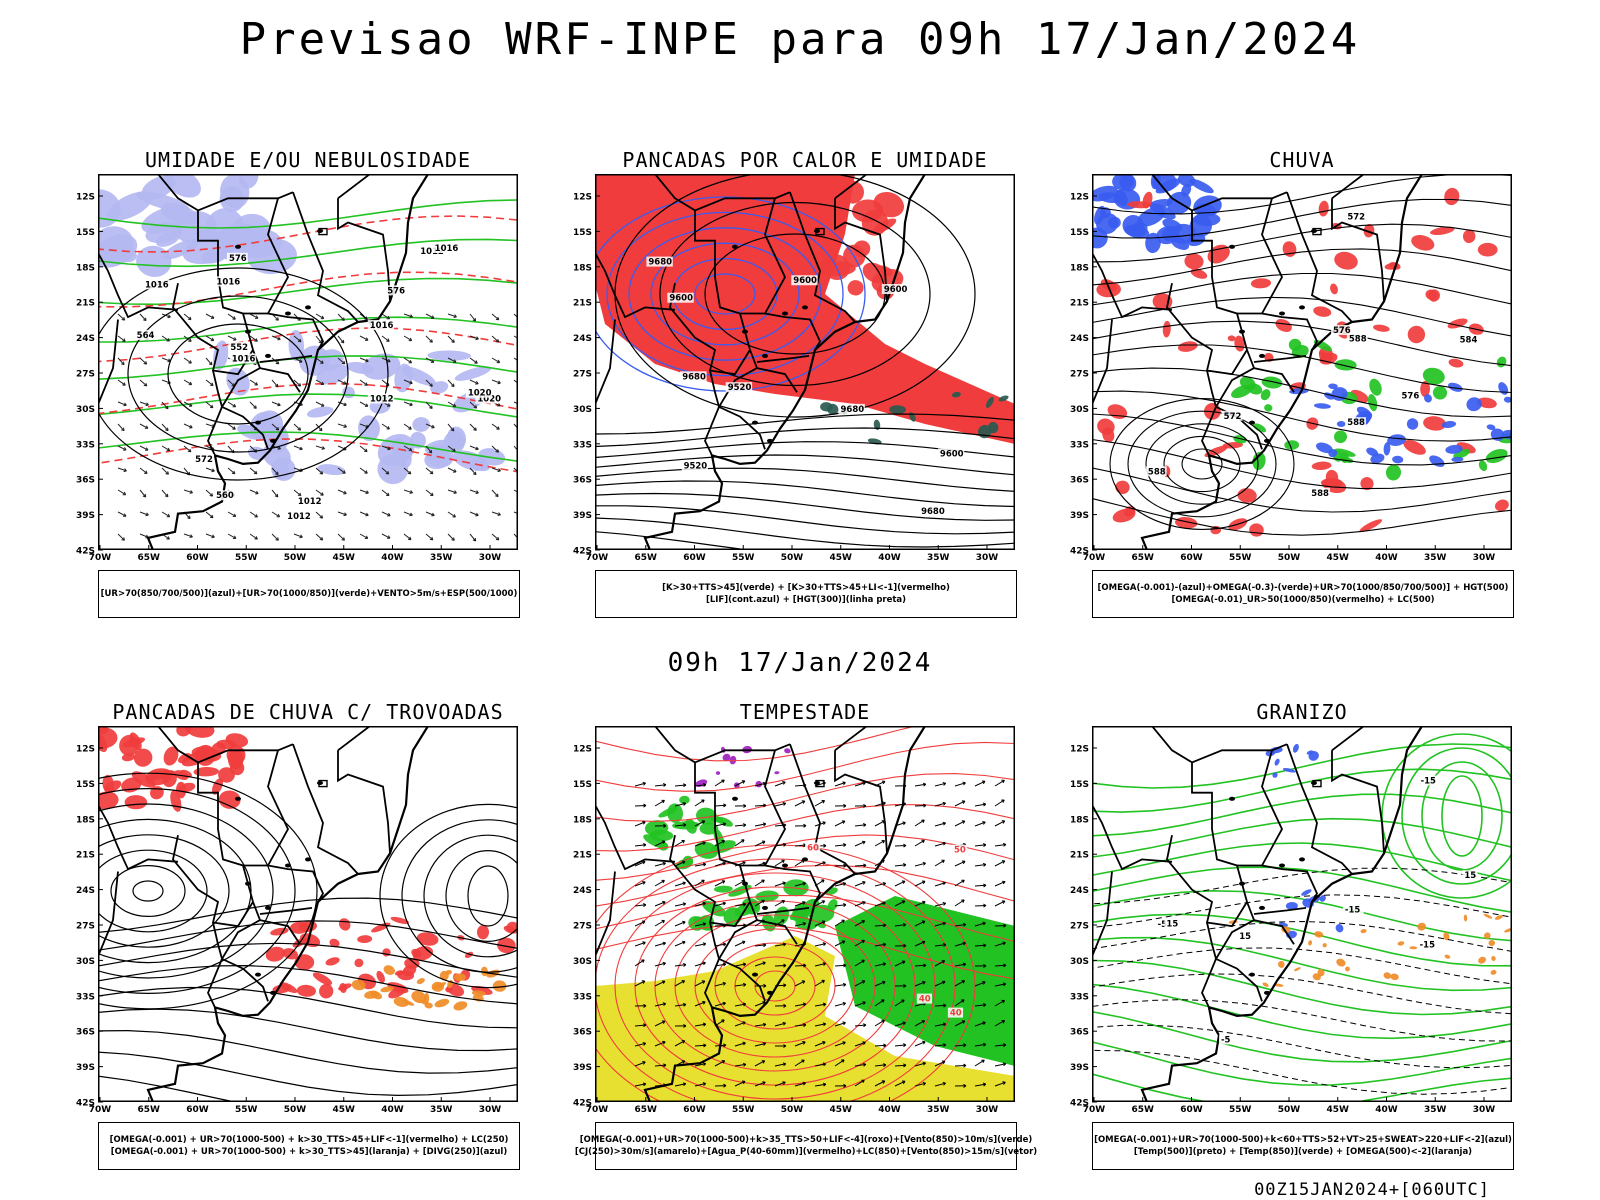 The width and height of the screenshot is (1600, 1200). I want to click on contour-label: 9520, so click(696, 466).